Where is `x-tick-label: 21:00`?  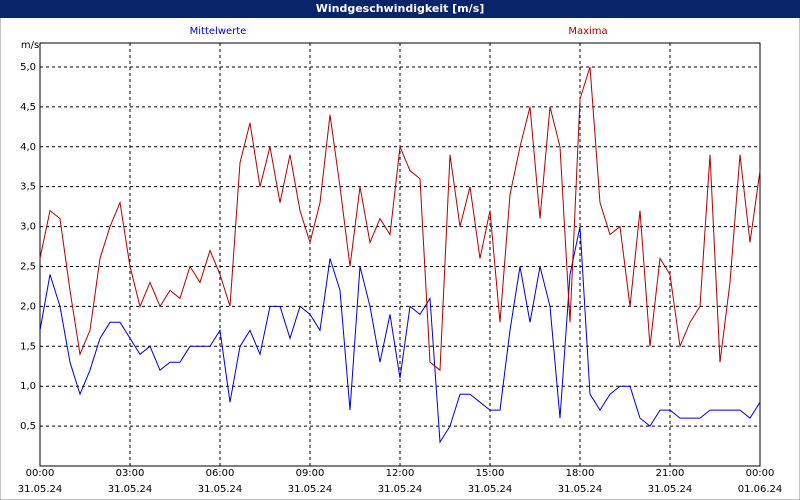
x-tick-label: 21:00 is located at coordinates (670, 473).